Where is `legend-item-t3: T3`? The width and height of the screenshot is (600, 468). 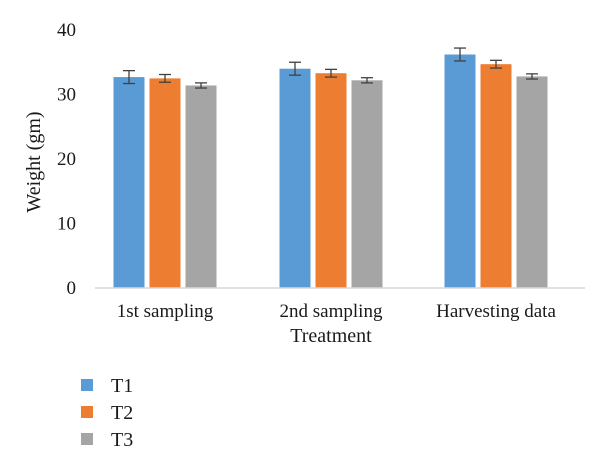
legend-item-t3: T3 is located at coordinates (107, 440).